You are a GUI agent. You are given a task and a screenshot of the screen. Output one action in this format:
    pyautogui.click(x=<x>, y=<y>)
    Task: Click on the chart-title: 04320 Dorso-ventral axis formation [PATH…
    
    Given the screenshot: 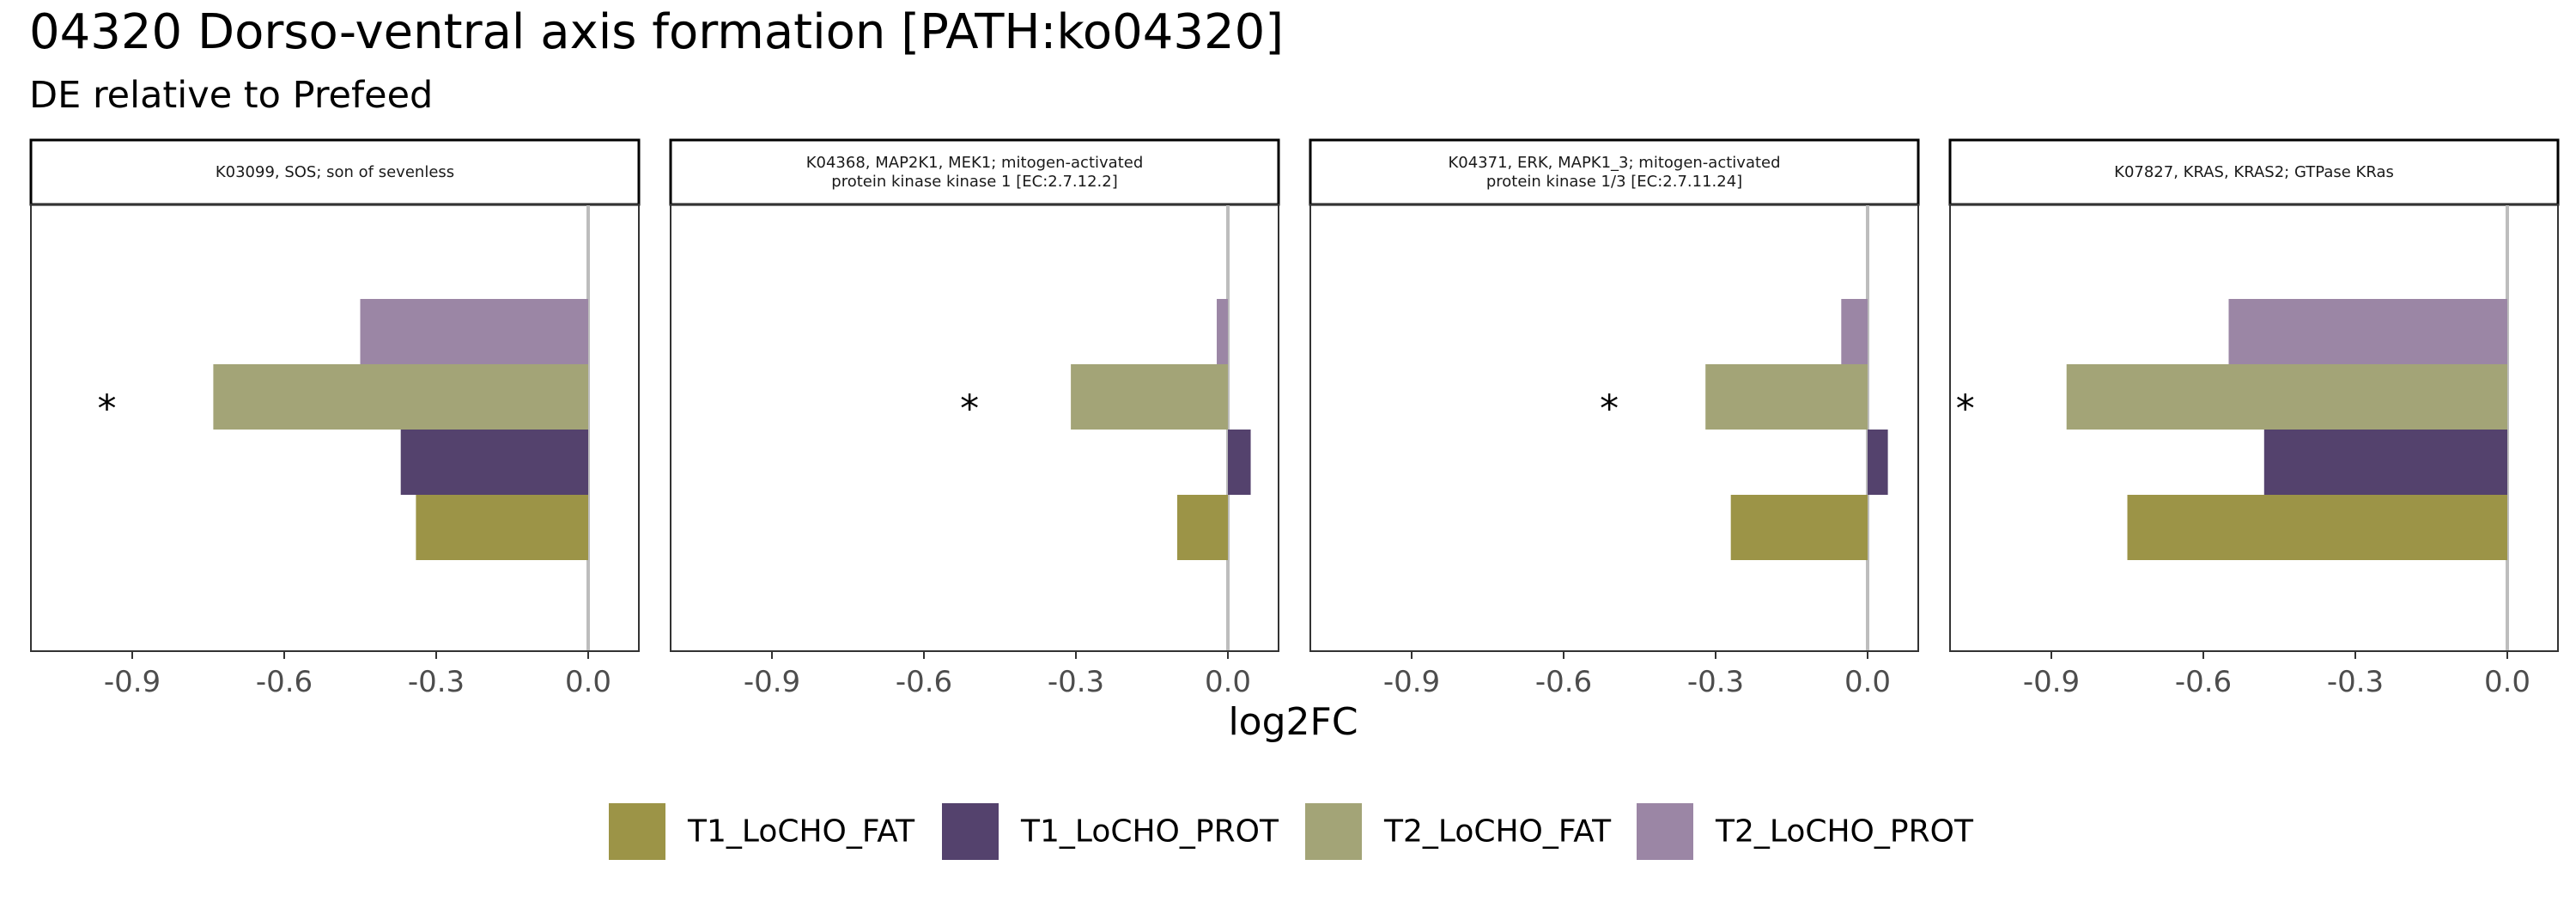 What is the action you would take?
    pyautogui.click(x=656, y=32)
    